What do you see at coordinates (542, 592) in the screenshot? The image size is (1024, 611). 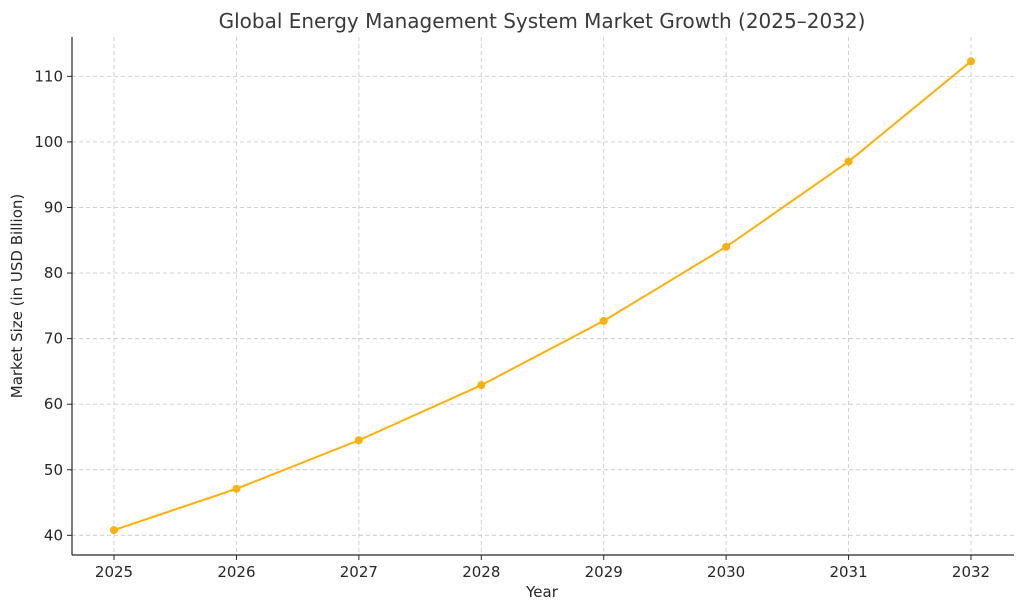 I see `x-axis-title: Year` at bounding box center [542, 592].